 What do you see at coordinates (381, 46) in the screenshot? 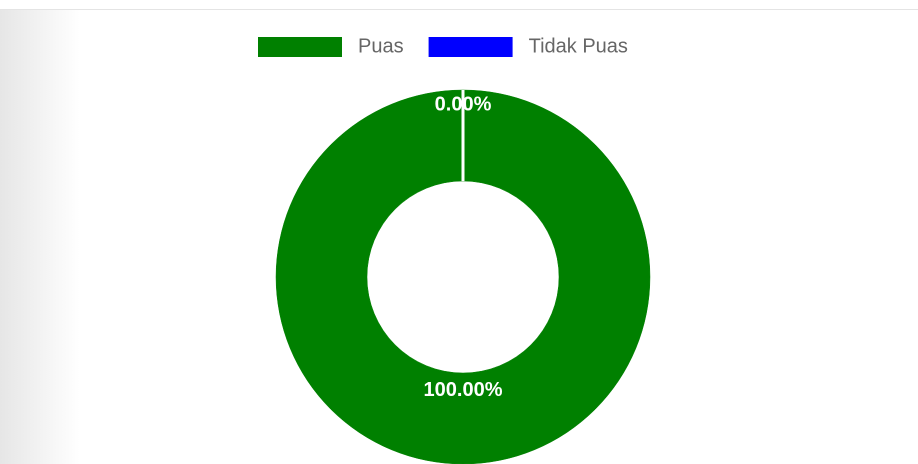
I see `legend-label: Puas` at bounding box center [381, 46].